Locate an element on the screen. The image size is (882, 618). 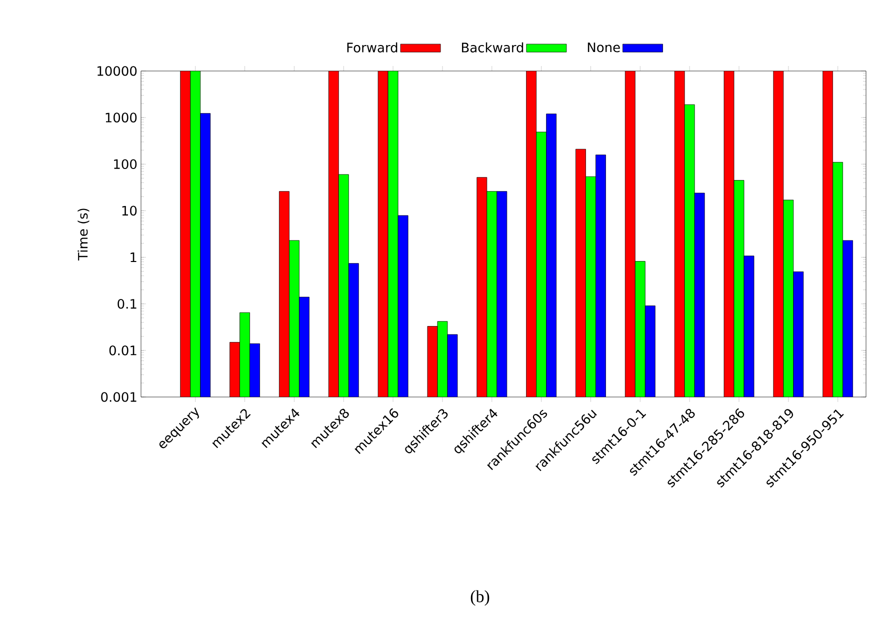
y-tick-label: 0.01 is located at coordinates (122, 351).